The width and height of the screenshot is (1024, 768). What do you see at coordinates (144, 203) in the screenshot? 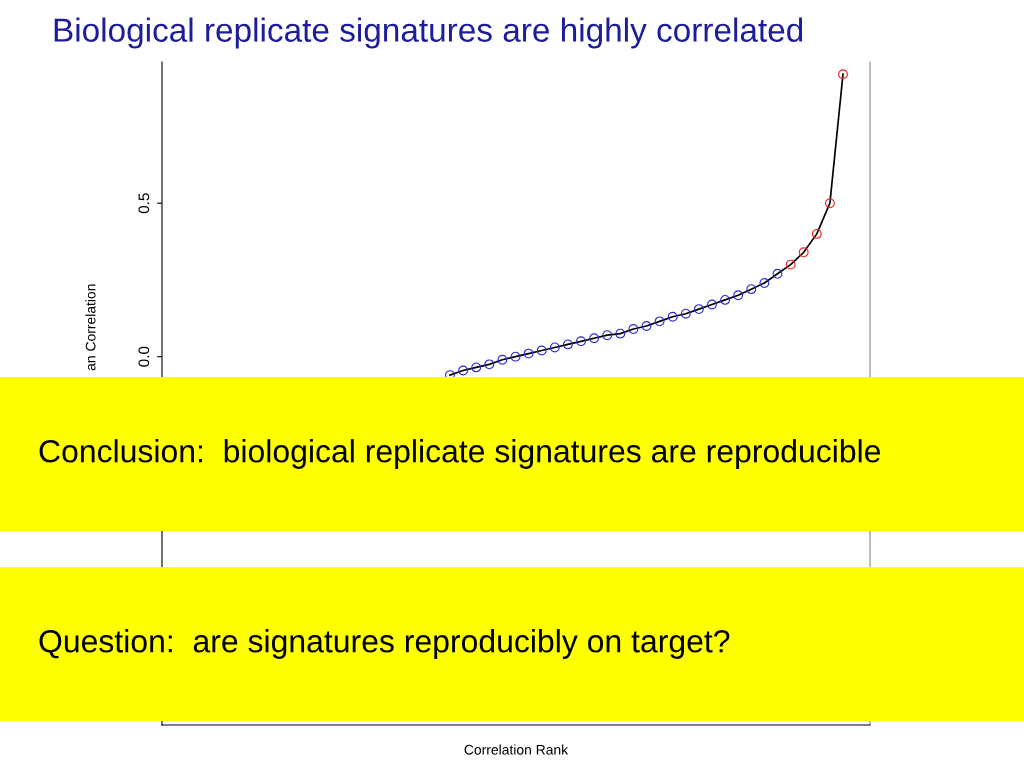
I see `y-tick-label: 0.5` at bounding box center [144, 203].